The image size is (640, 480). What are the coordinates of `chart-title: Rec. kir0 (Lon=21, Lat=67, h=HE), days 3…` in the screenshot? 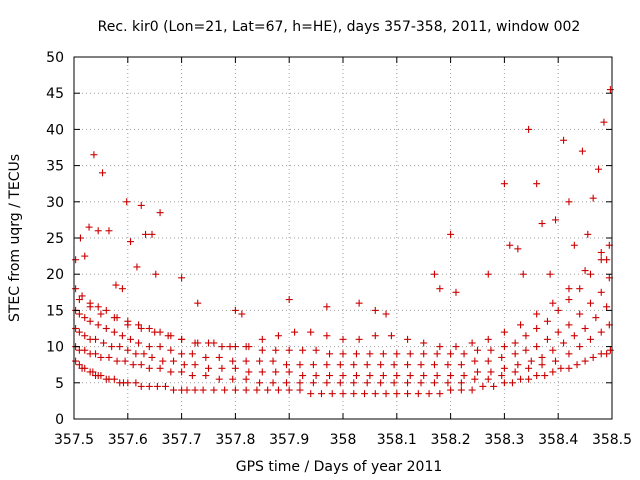 It's located at (339, 27).